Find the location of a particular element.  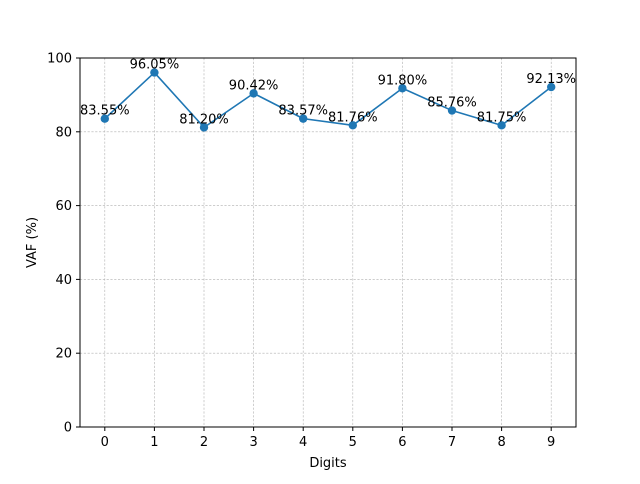

data-label: 81.20% is located at coordinates (204, 119).